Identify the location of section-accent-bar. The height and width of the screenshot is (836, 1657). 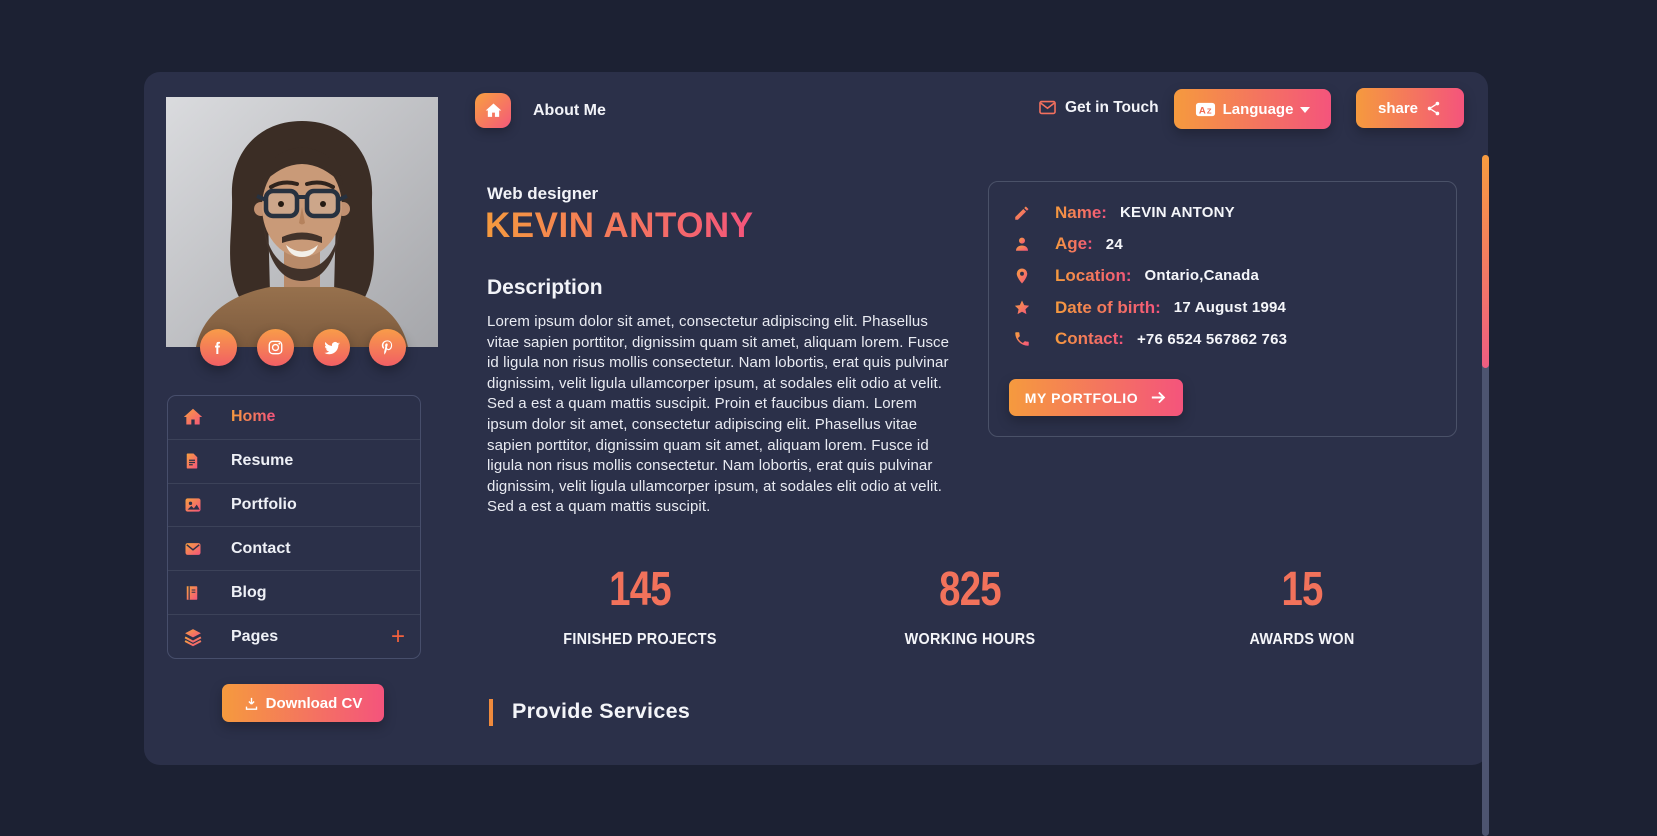
(491, 712).